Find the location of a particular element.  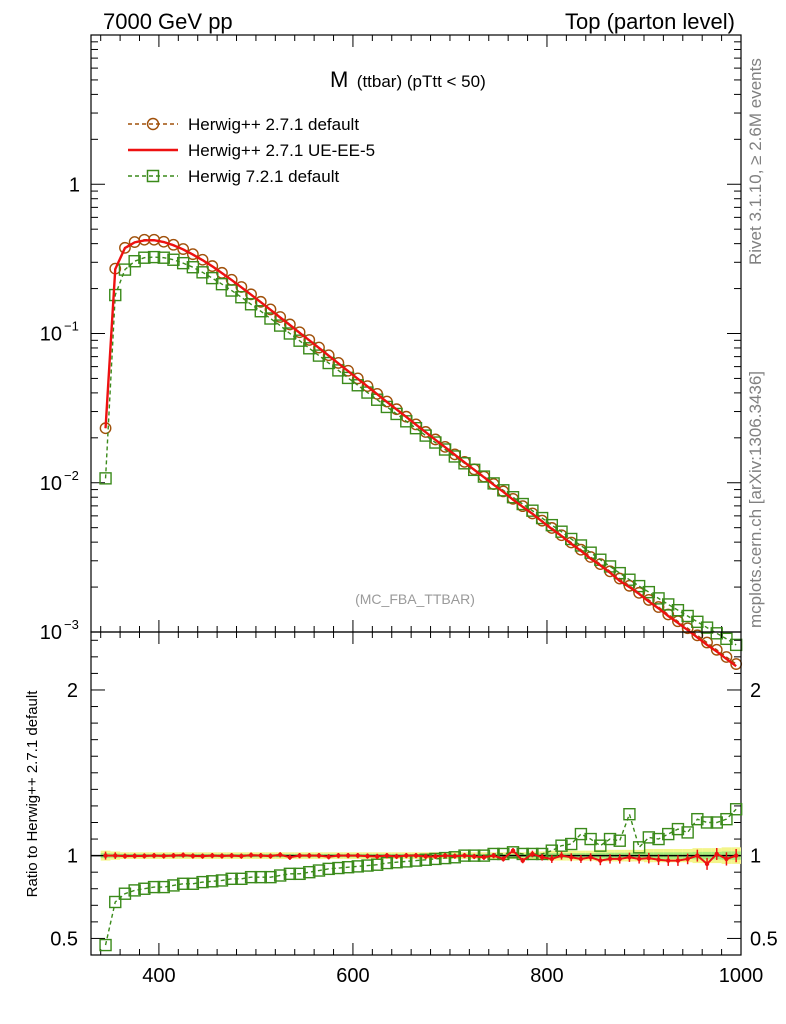

legend-marker-herwigpp-default is located at coordinates (153, 124).